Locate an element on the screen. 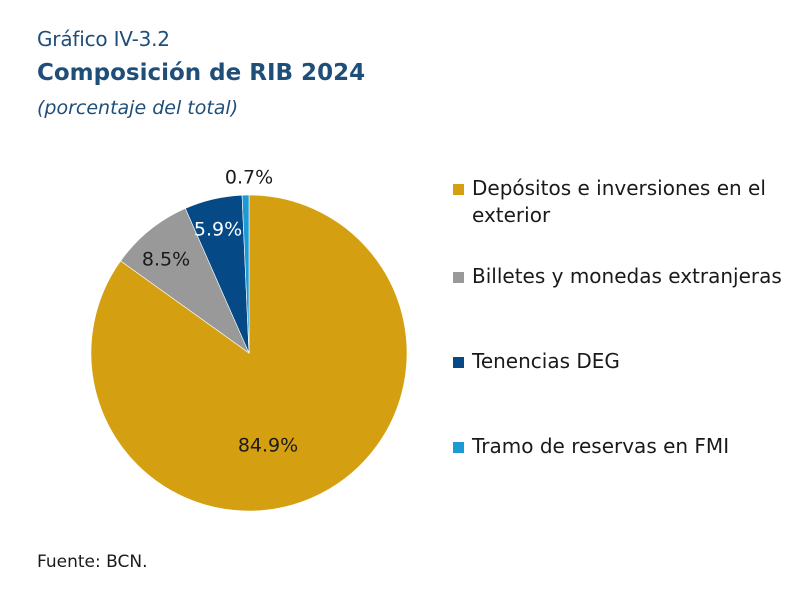 The height and width of the screenshot is (594, 799). pie-data-labels: 84.9% 8.5%5.9% 0.7% is located at coordinates (220, 312).